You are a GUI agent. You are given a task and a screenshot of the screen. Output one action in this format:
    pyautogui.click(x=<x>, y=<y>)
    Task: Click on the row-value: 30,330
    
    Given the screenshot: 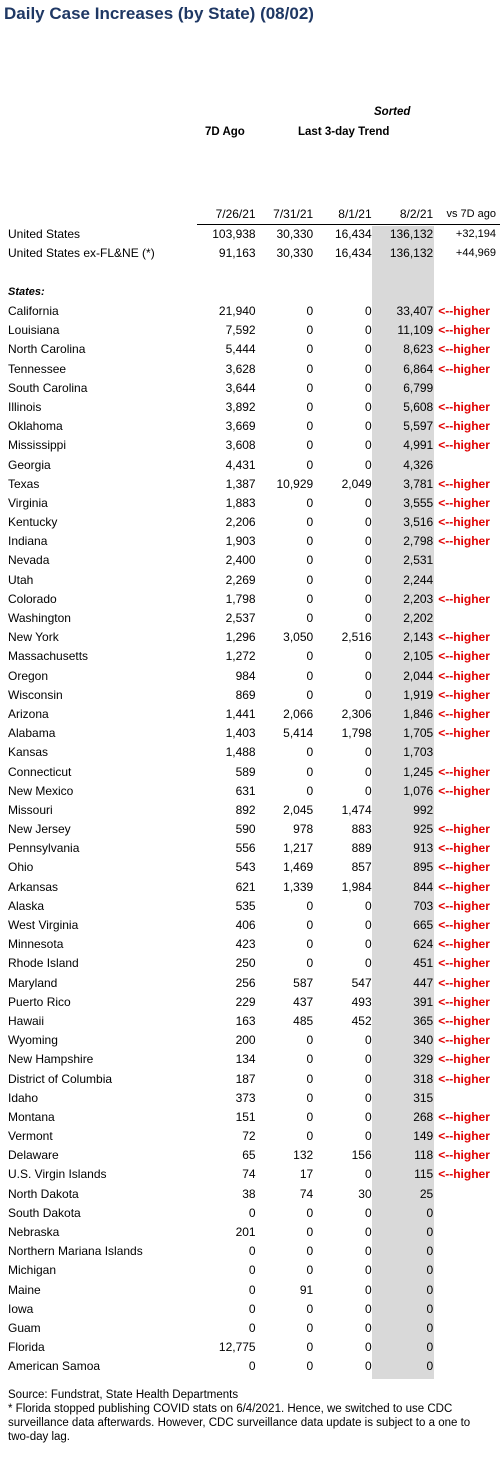 What is the action you would take?
    pyautogui.click(x=295, y=253)
    